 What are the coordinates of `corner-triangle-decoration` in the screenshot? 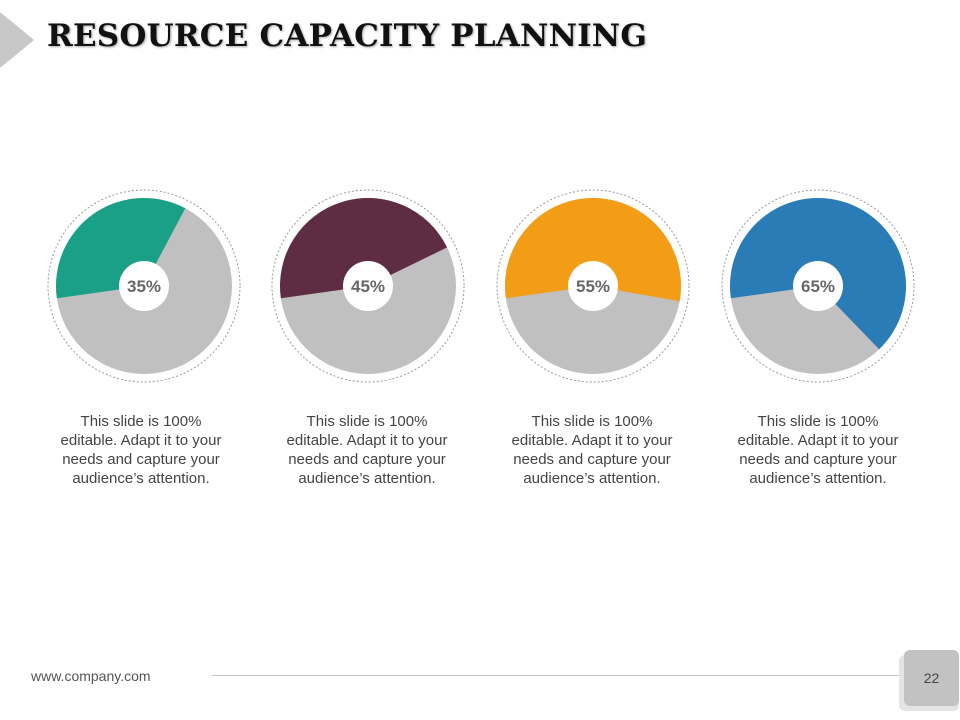 It's located at (17, 40).